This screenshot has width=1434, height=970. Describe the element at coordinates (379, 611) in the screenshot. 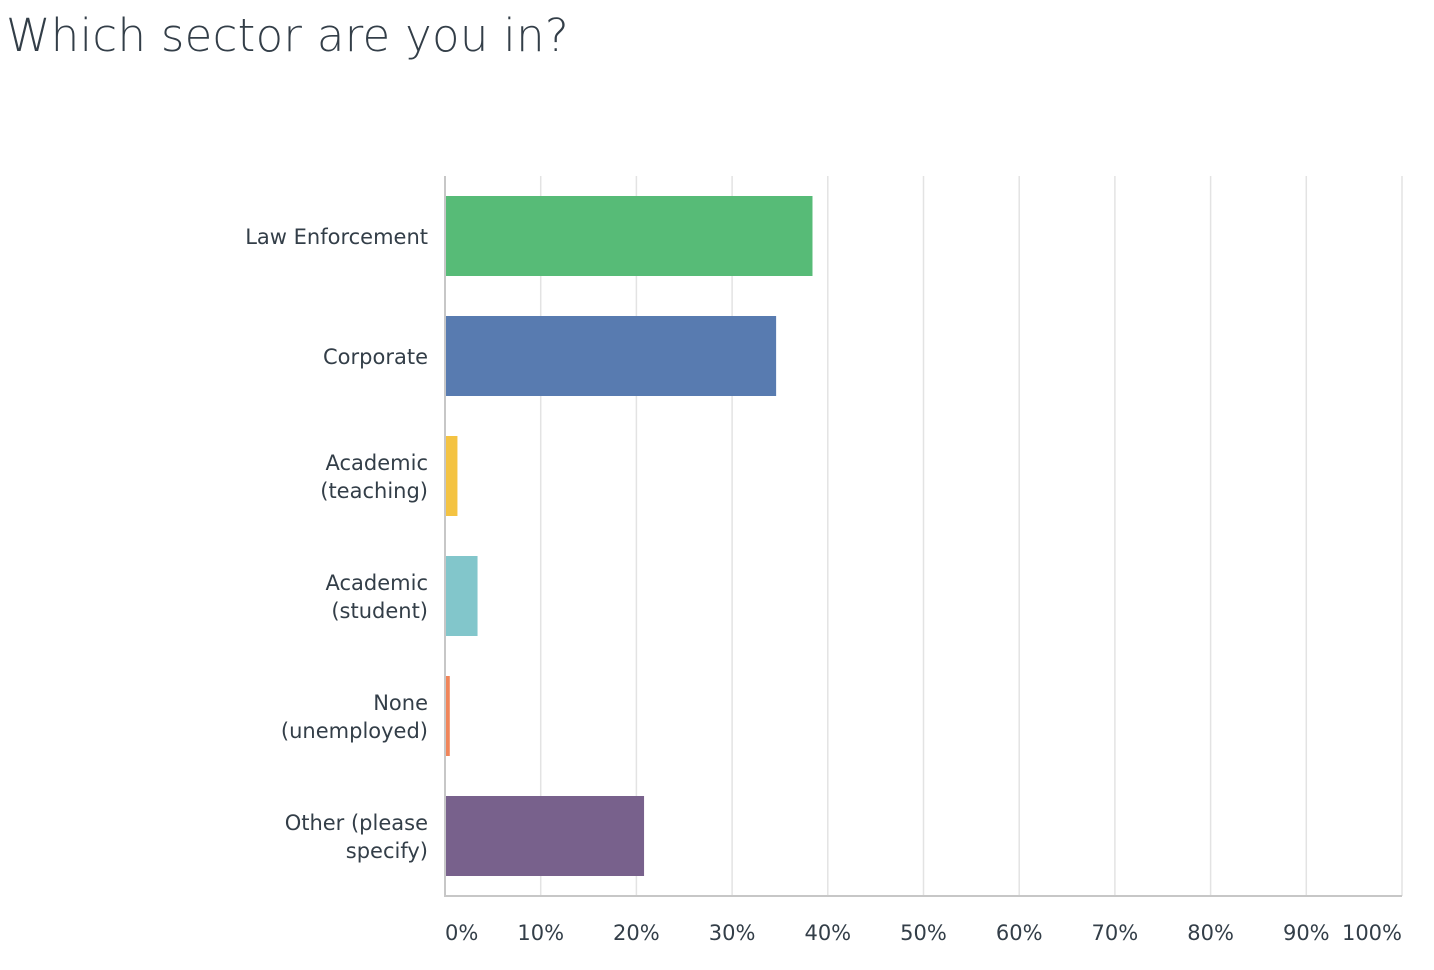

I see `category-label: (student)` at that location.